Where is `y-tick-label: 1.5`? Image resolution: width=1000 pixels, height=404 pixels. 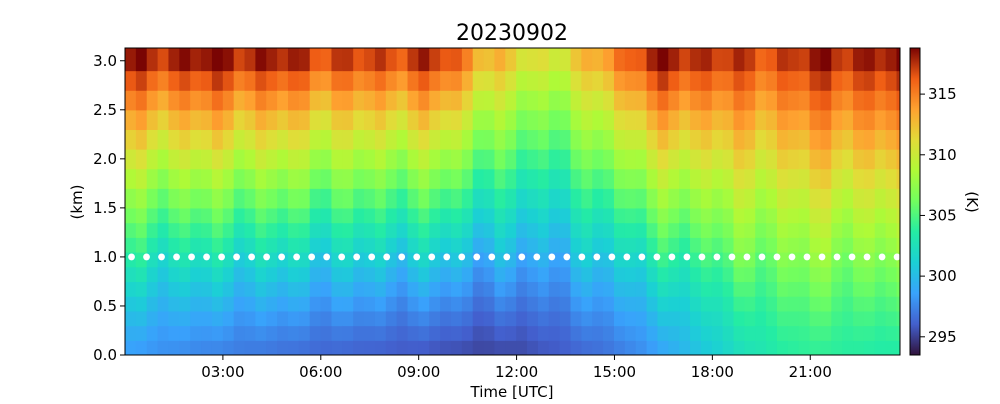 y-tick-label: 1.5 is located at coordinates (105, 208).